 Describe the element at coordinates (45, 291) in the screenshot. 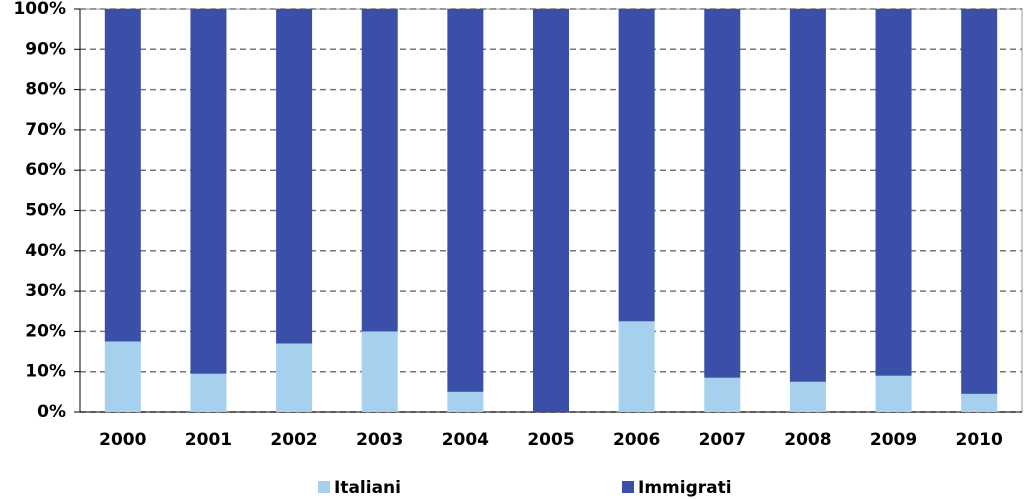

I see `y-tick-label: 30%` at that location.